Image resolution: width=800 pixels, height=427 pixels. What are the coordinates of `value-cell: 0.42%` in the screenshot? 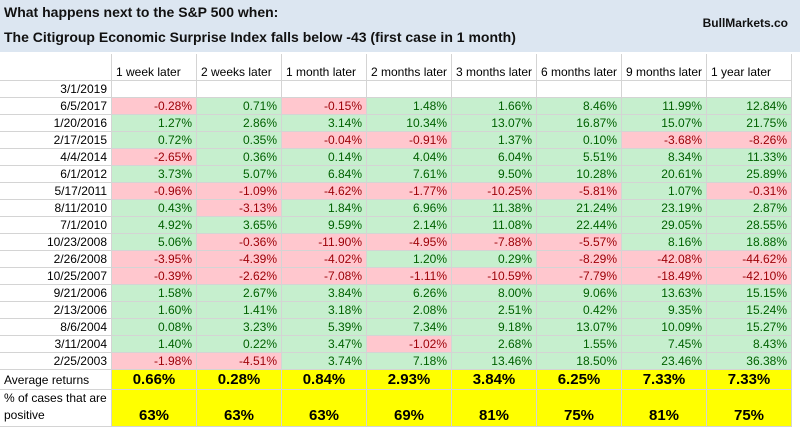 It's located at (579, 310).